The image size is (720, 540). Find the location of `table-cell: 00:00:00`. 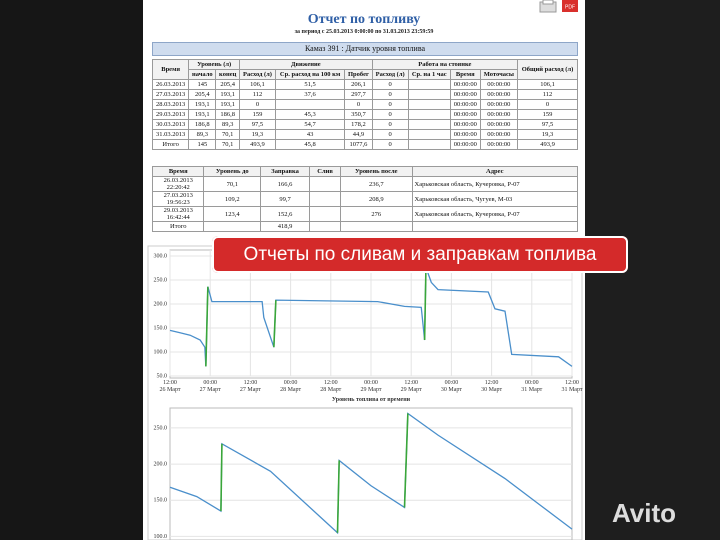

table-cell: 00:00:00 is located at coordinates (499, 144).